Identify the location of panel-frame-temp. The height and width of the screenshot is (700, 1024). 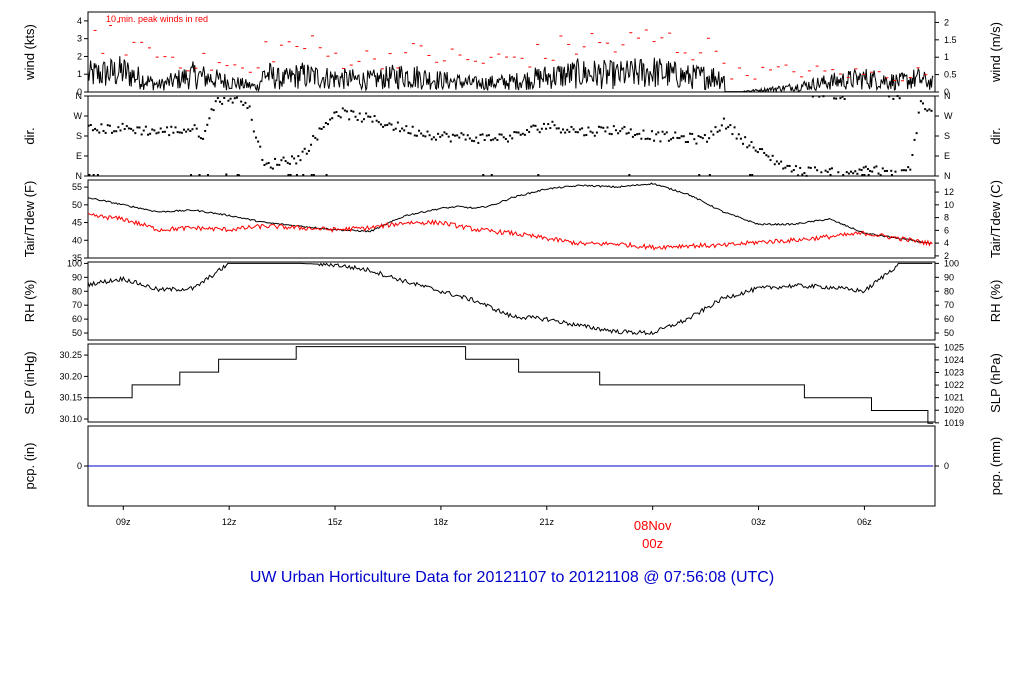
(511, 219).